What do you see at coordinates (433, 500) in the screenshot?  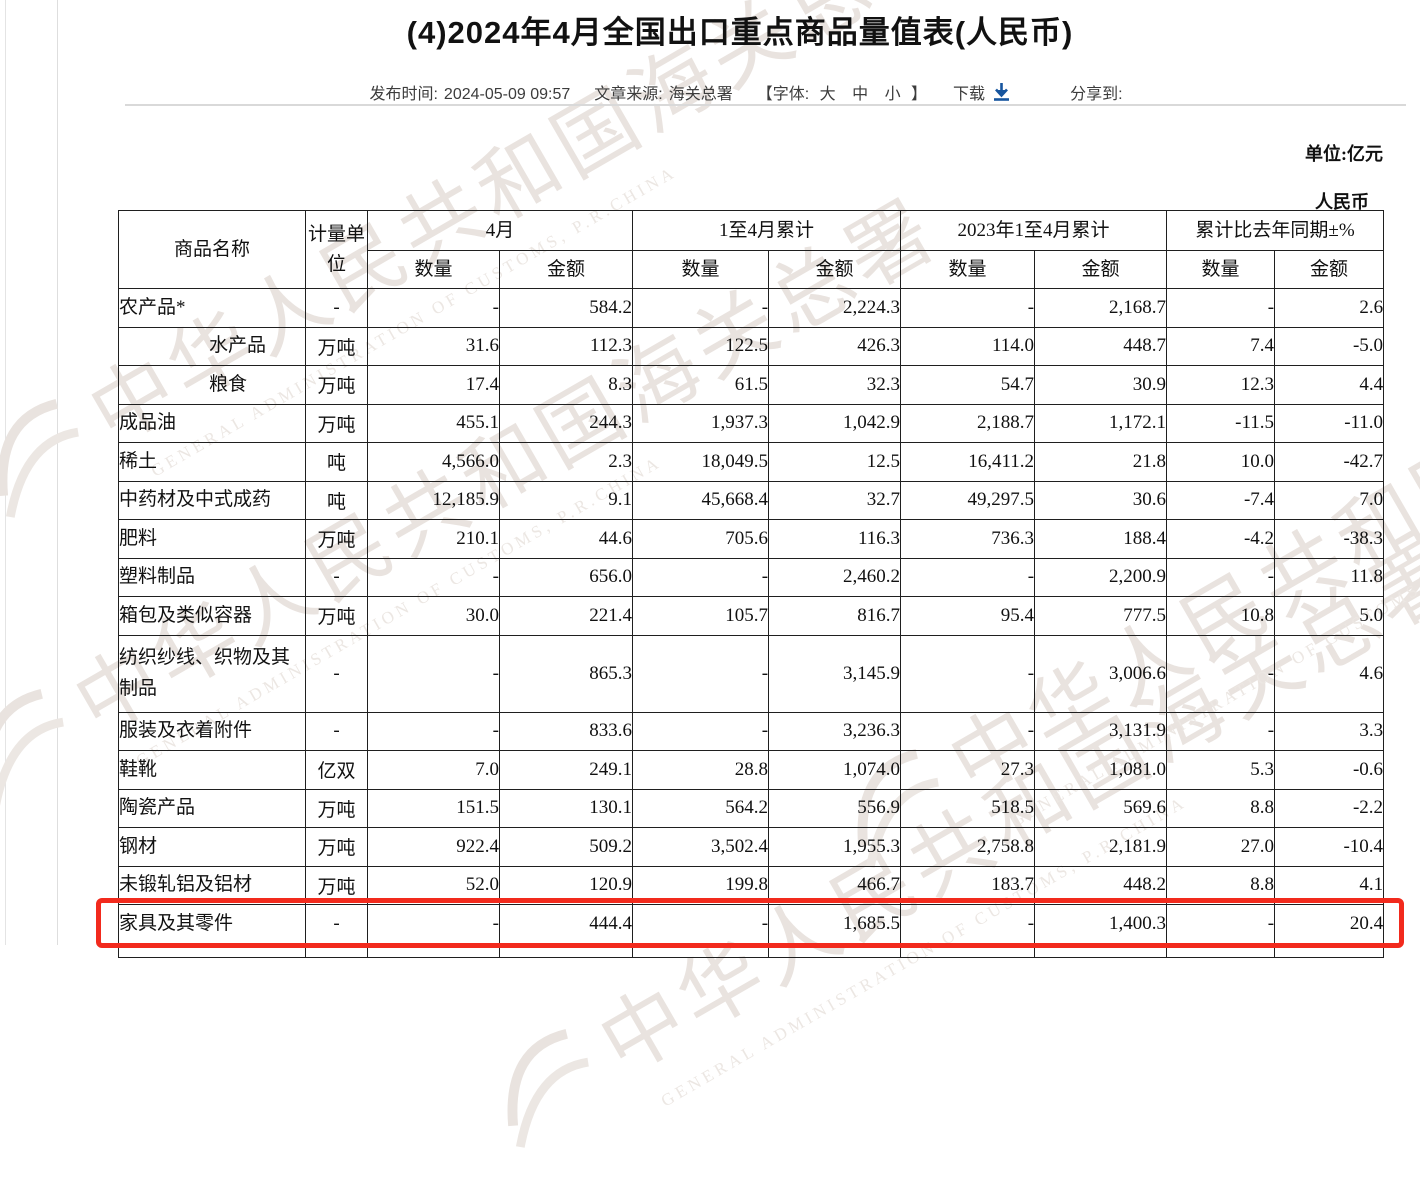 I see `value-cell: 12,185.9` at bounding box center [433, 500].